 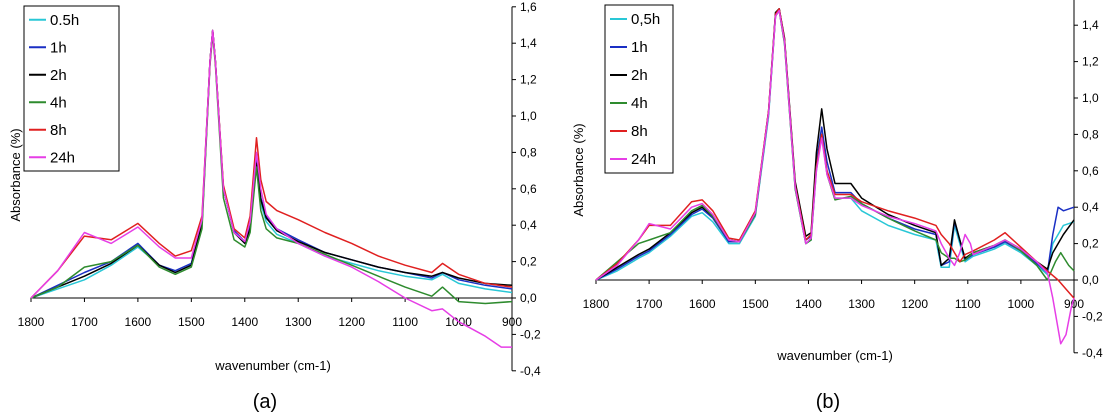 I want to click on legend-entry: 0,5h, so click(x=645, y=19).